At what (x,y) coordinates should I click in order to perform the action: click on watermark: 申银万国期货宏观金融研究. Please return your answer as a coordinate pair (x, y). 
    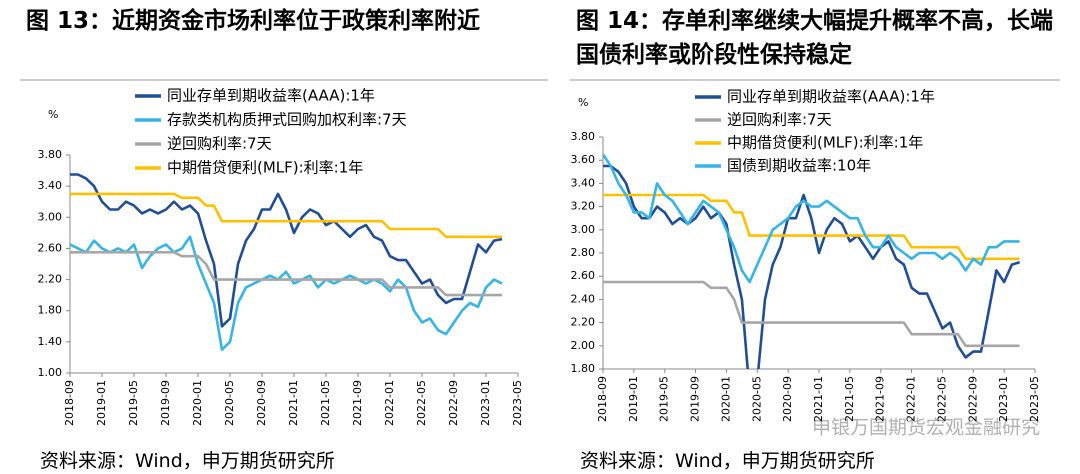
    Looking at the image, I should click on (926, 428).